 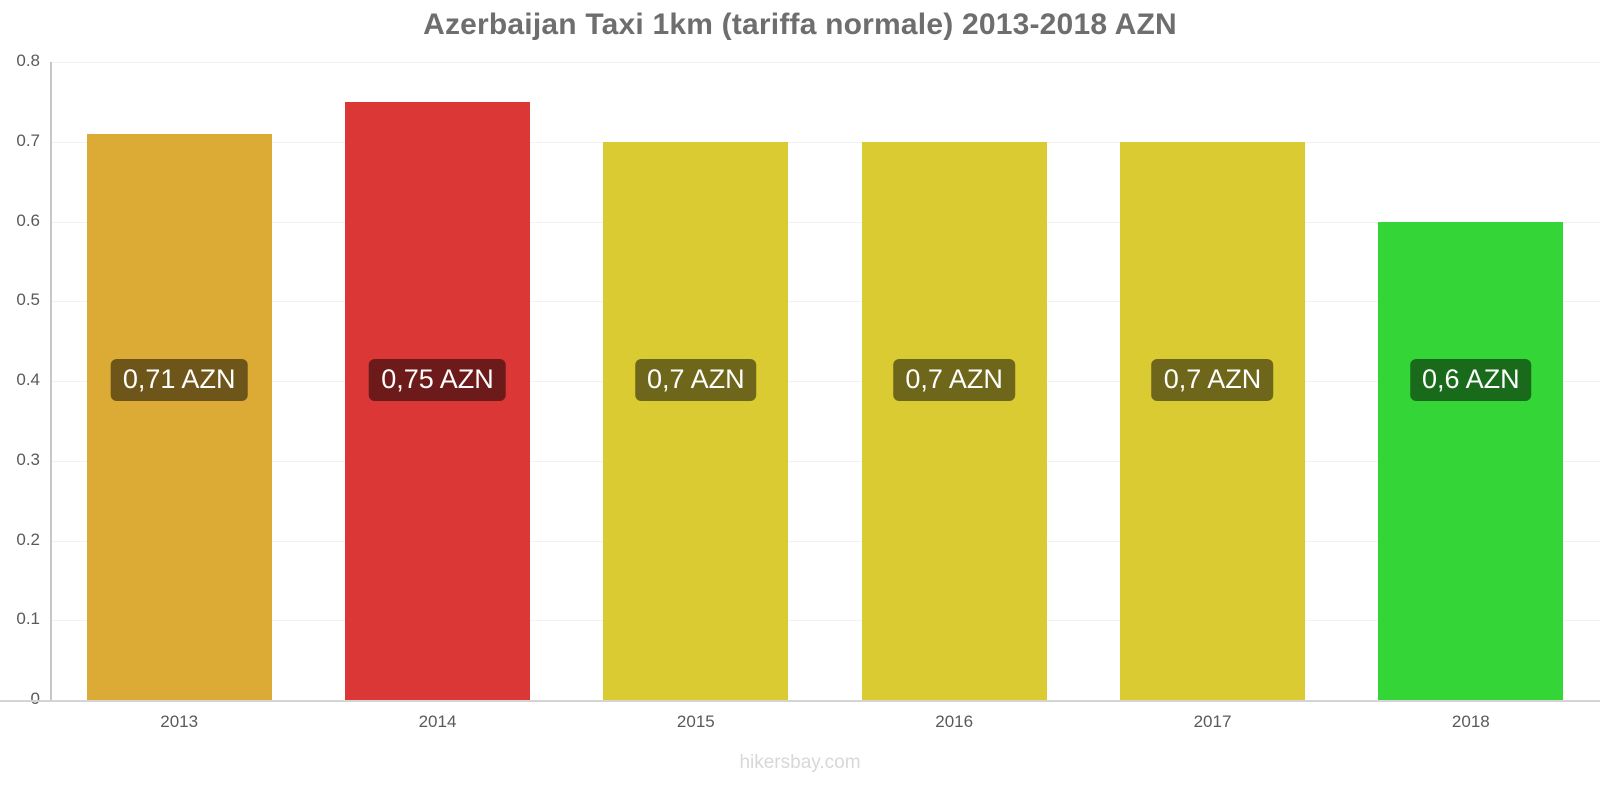 What do you see at coordinates (800, 762) in the screenshot?
I see `footer-credit: hikersbay.com` at bounding box center [800, 762].